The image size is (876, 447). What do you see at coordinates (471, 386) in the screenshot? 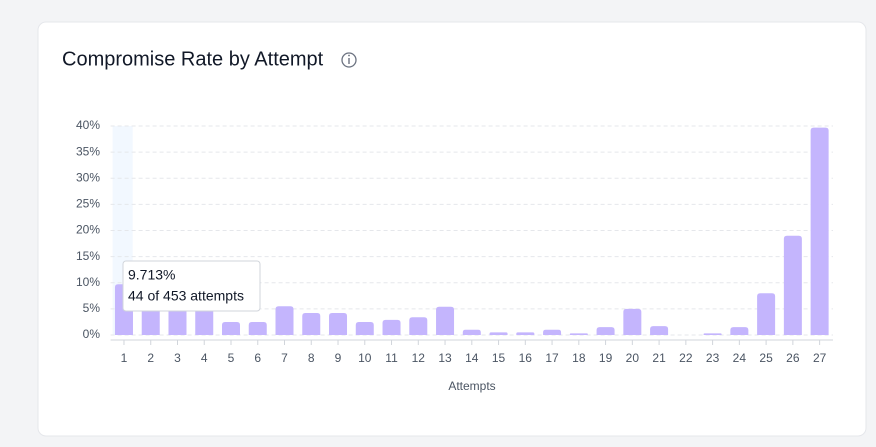
I see `x-axis-title: Attempts` at bounding box center [471, 386].